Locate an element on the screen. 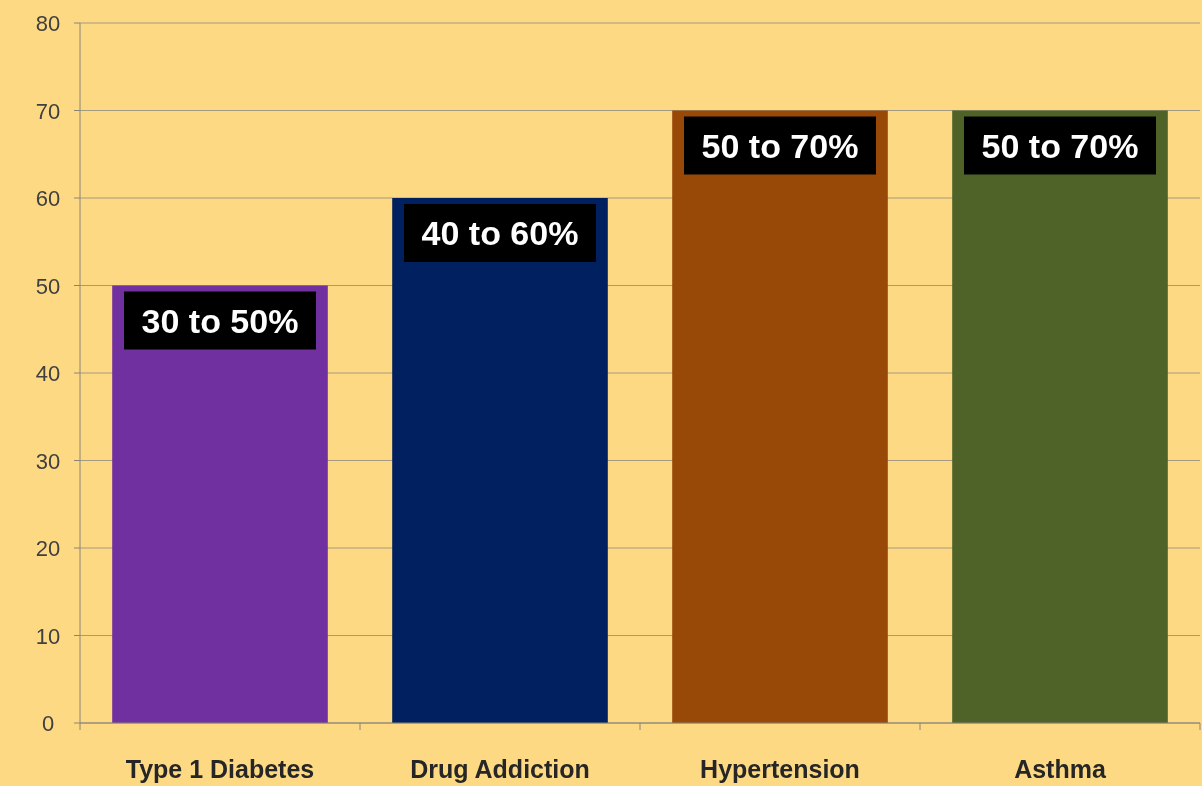  y-tick-label: 40 is located at coordinates (48, 373).